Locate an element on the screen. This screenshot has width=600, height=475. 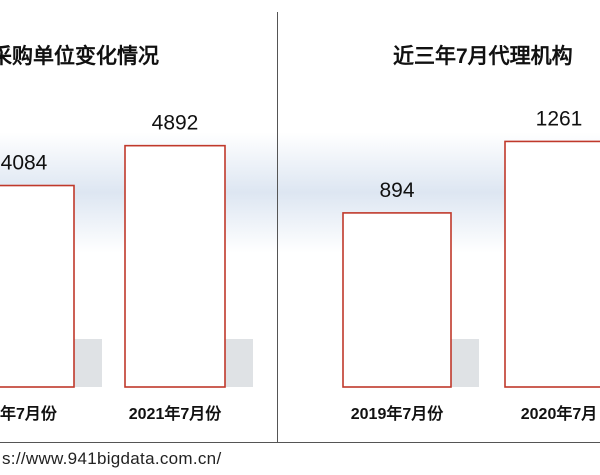
category-label-0: 0年7月份 is located at coordinates (29, 413).